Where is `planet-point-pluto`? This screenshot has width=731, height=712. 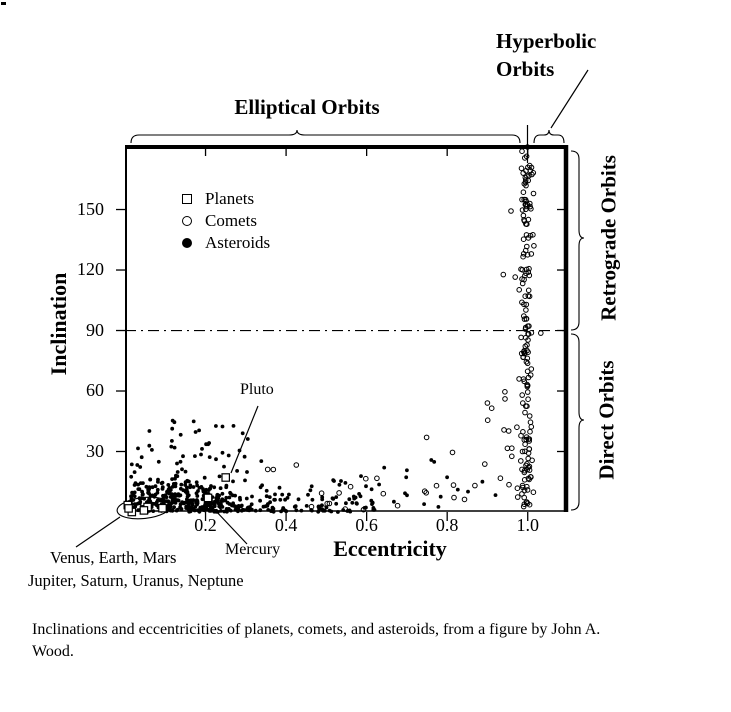
planet-point-pluto is located at coordinates (226, 477).